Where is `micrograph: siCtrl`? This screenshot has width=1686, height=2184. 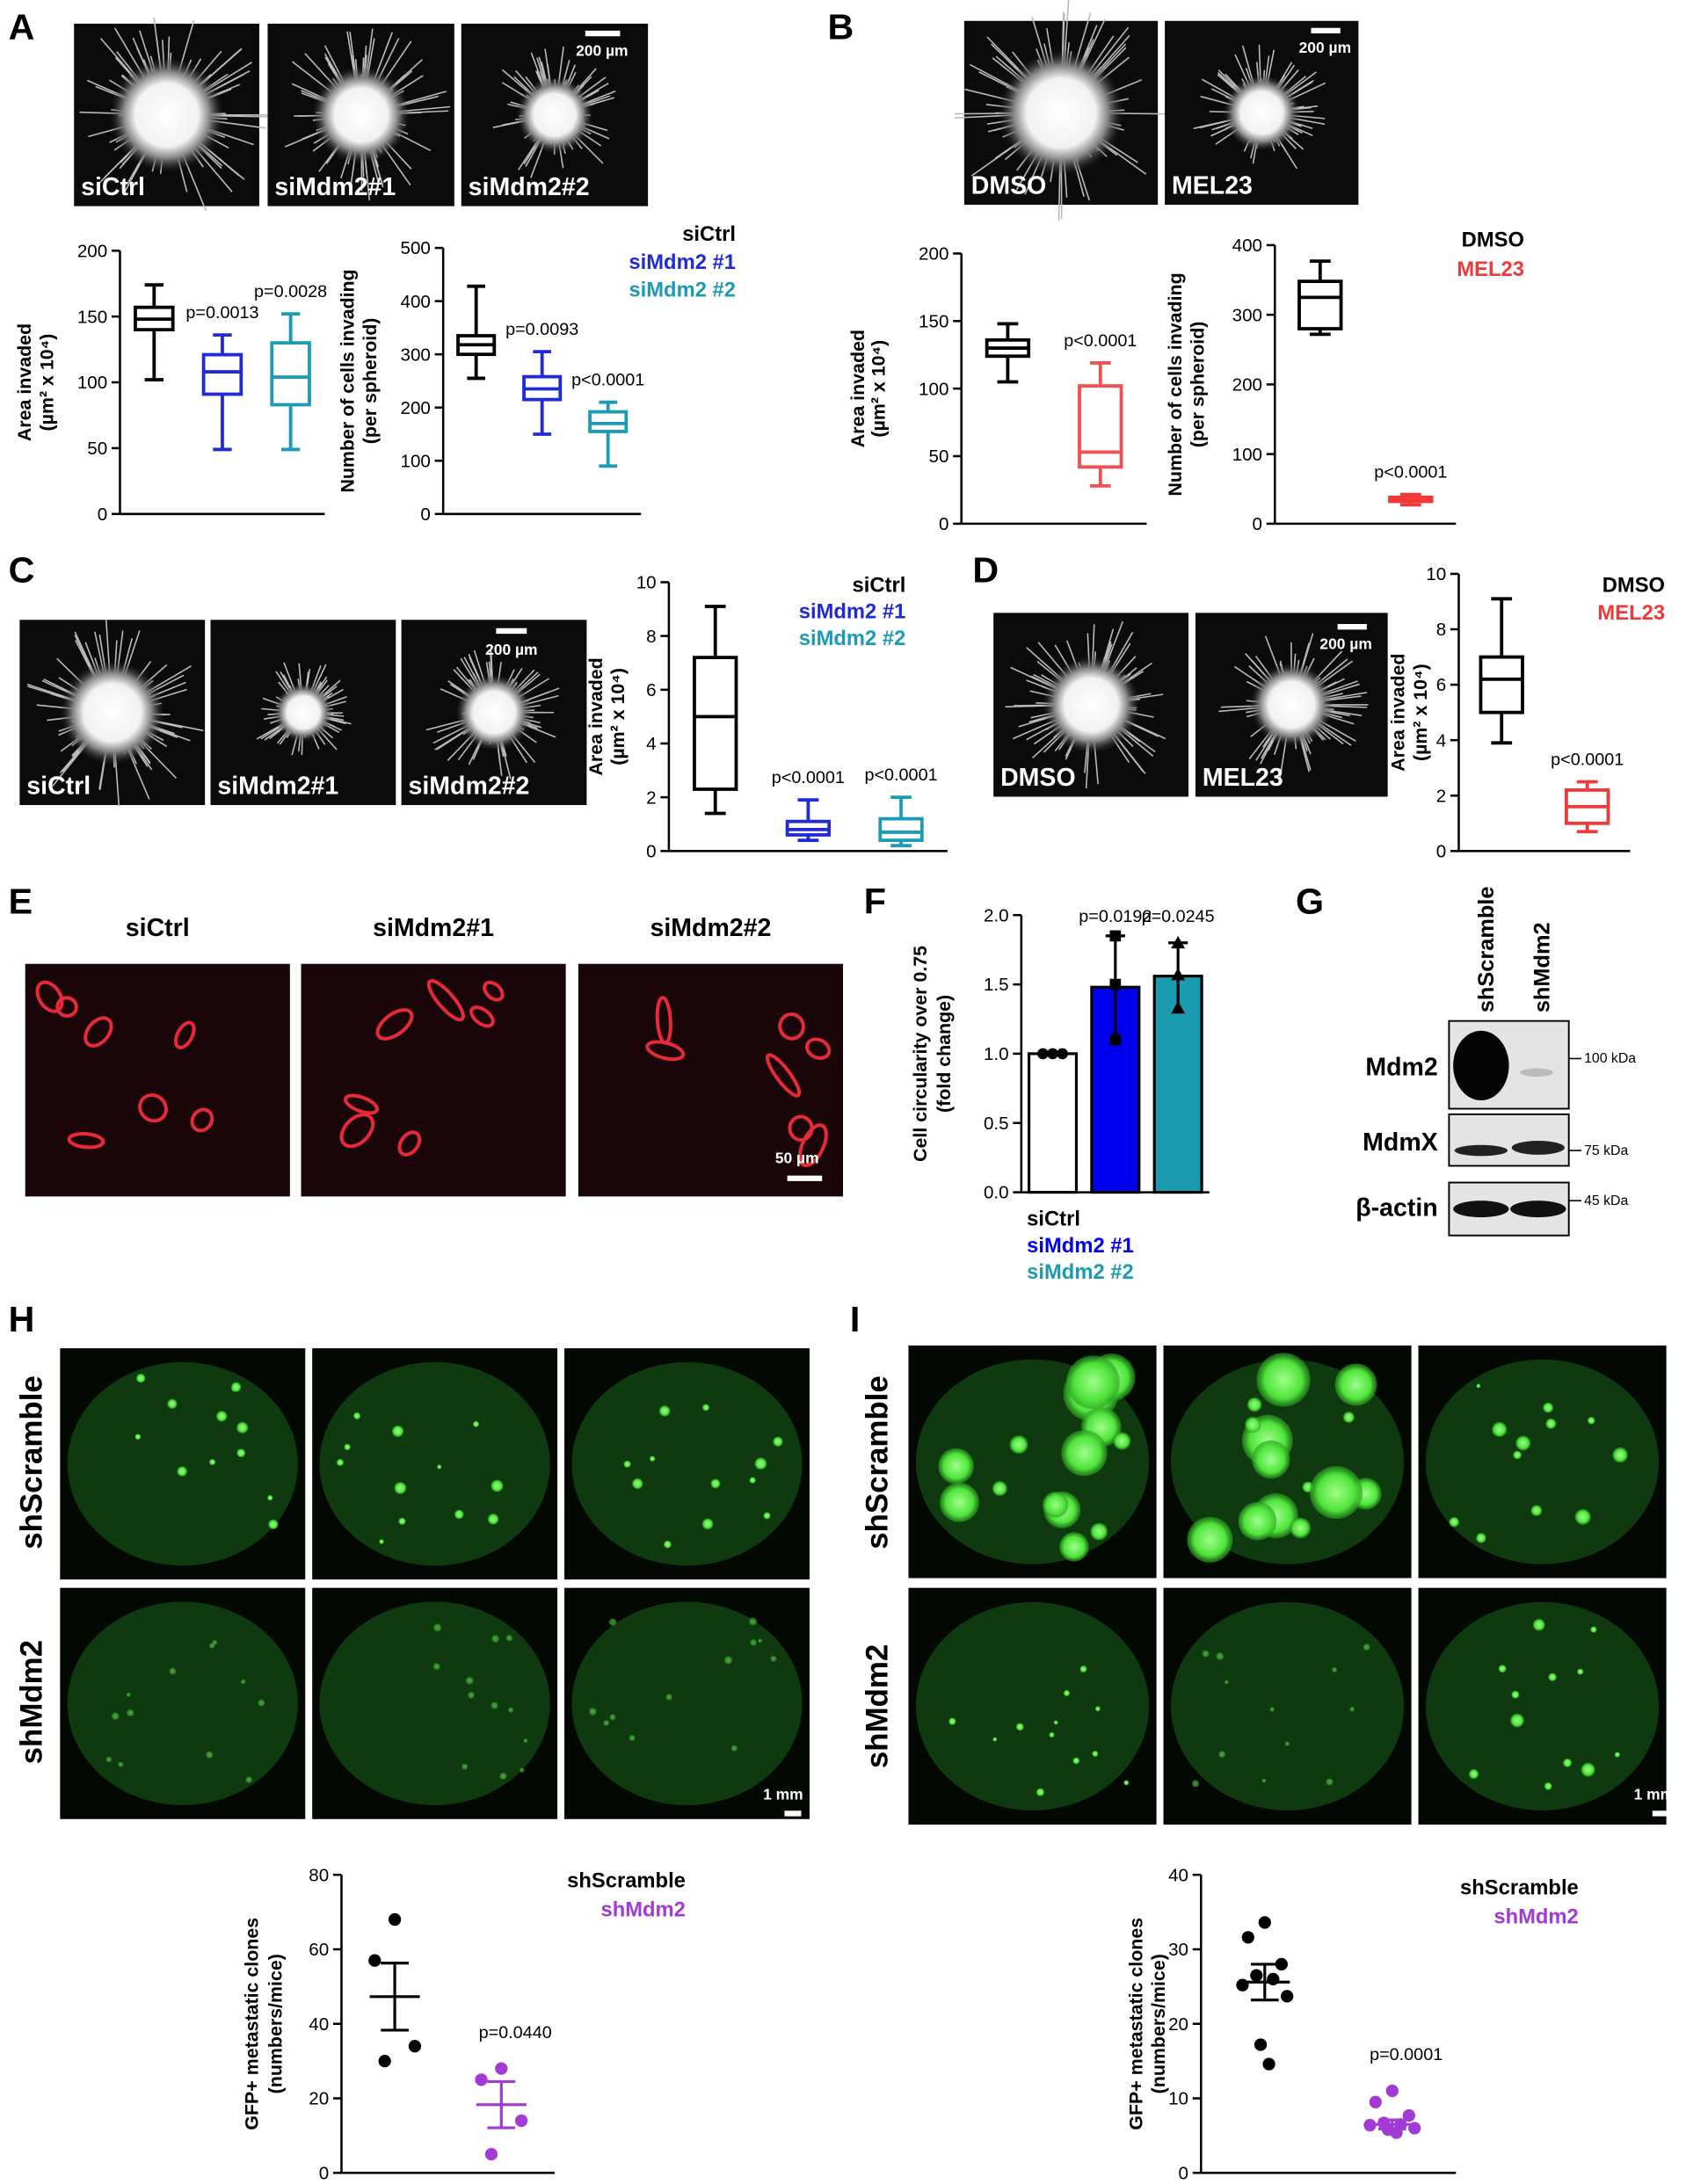
micrograph: siCtrl is located at coordinates (112, 713).